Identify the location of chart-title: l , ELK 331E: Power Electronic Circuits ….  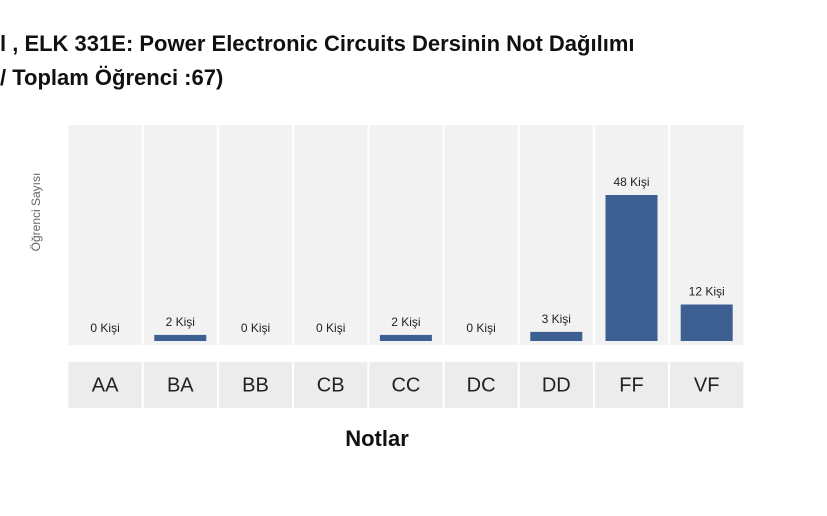
(317, 43).